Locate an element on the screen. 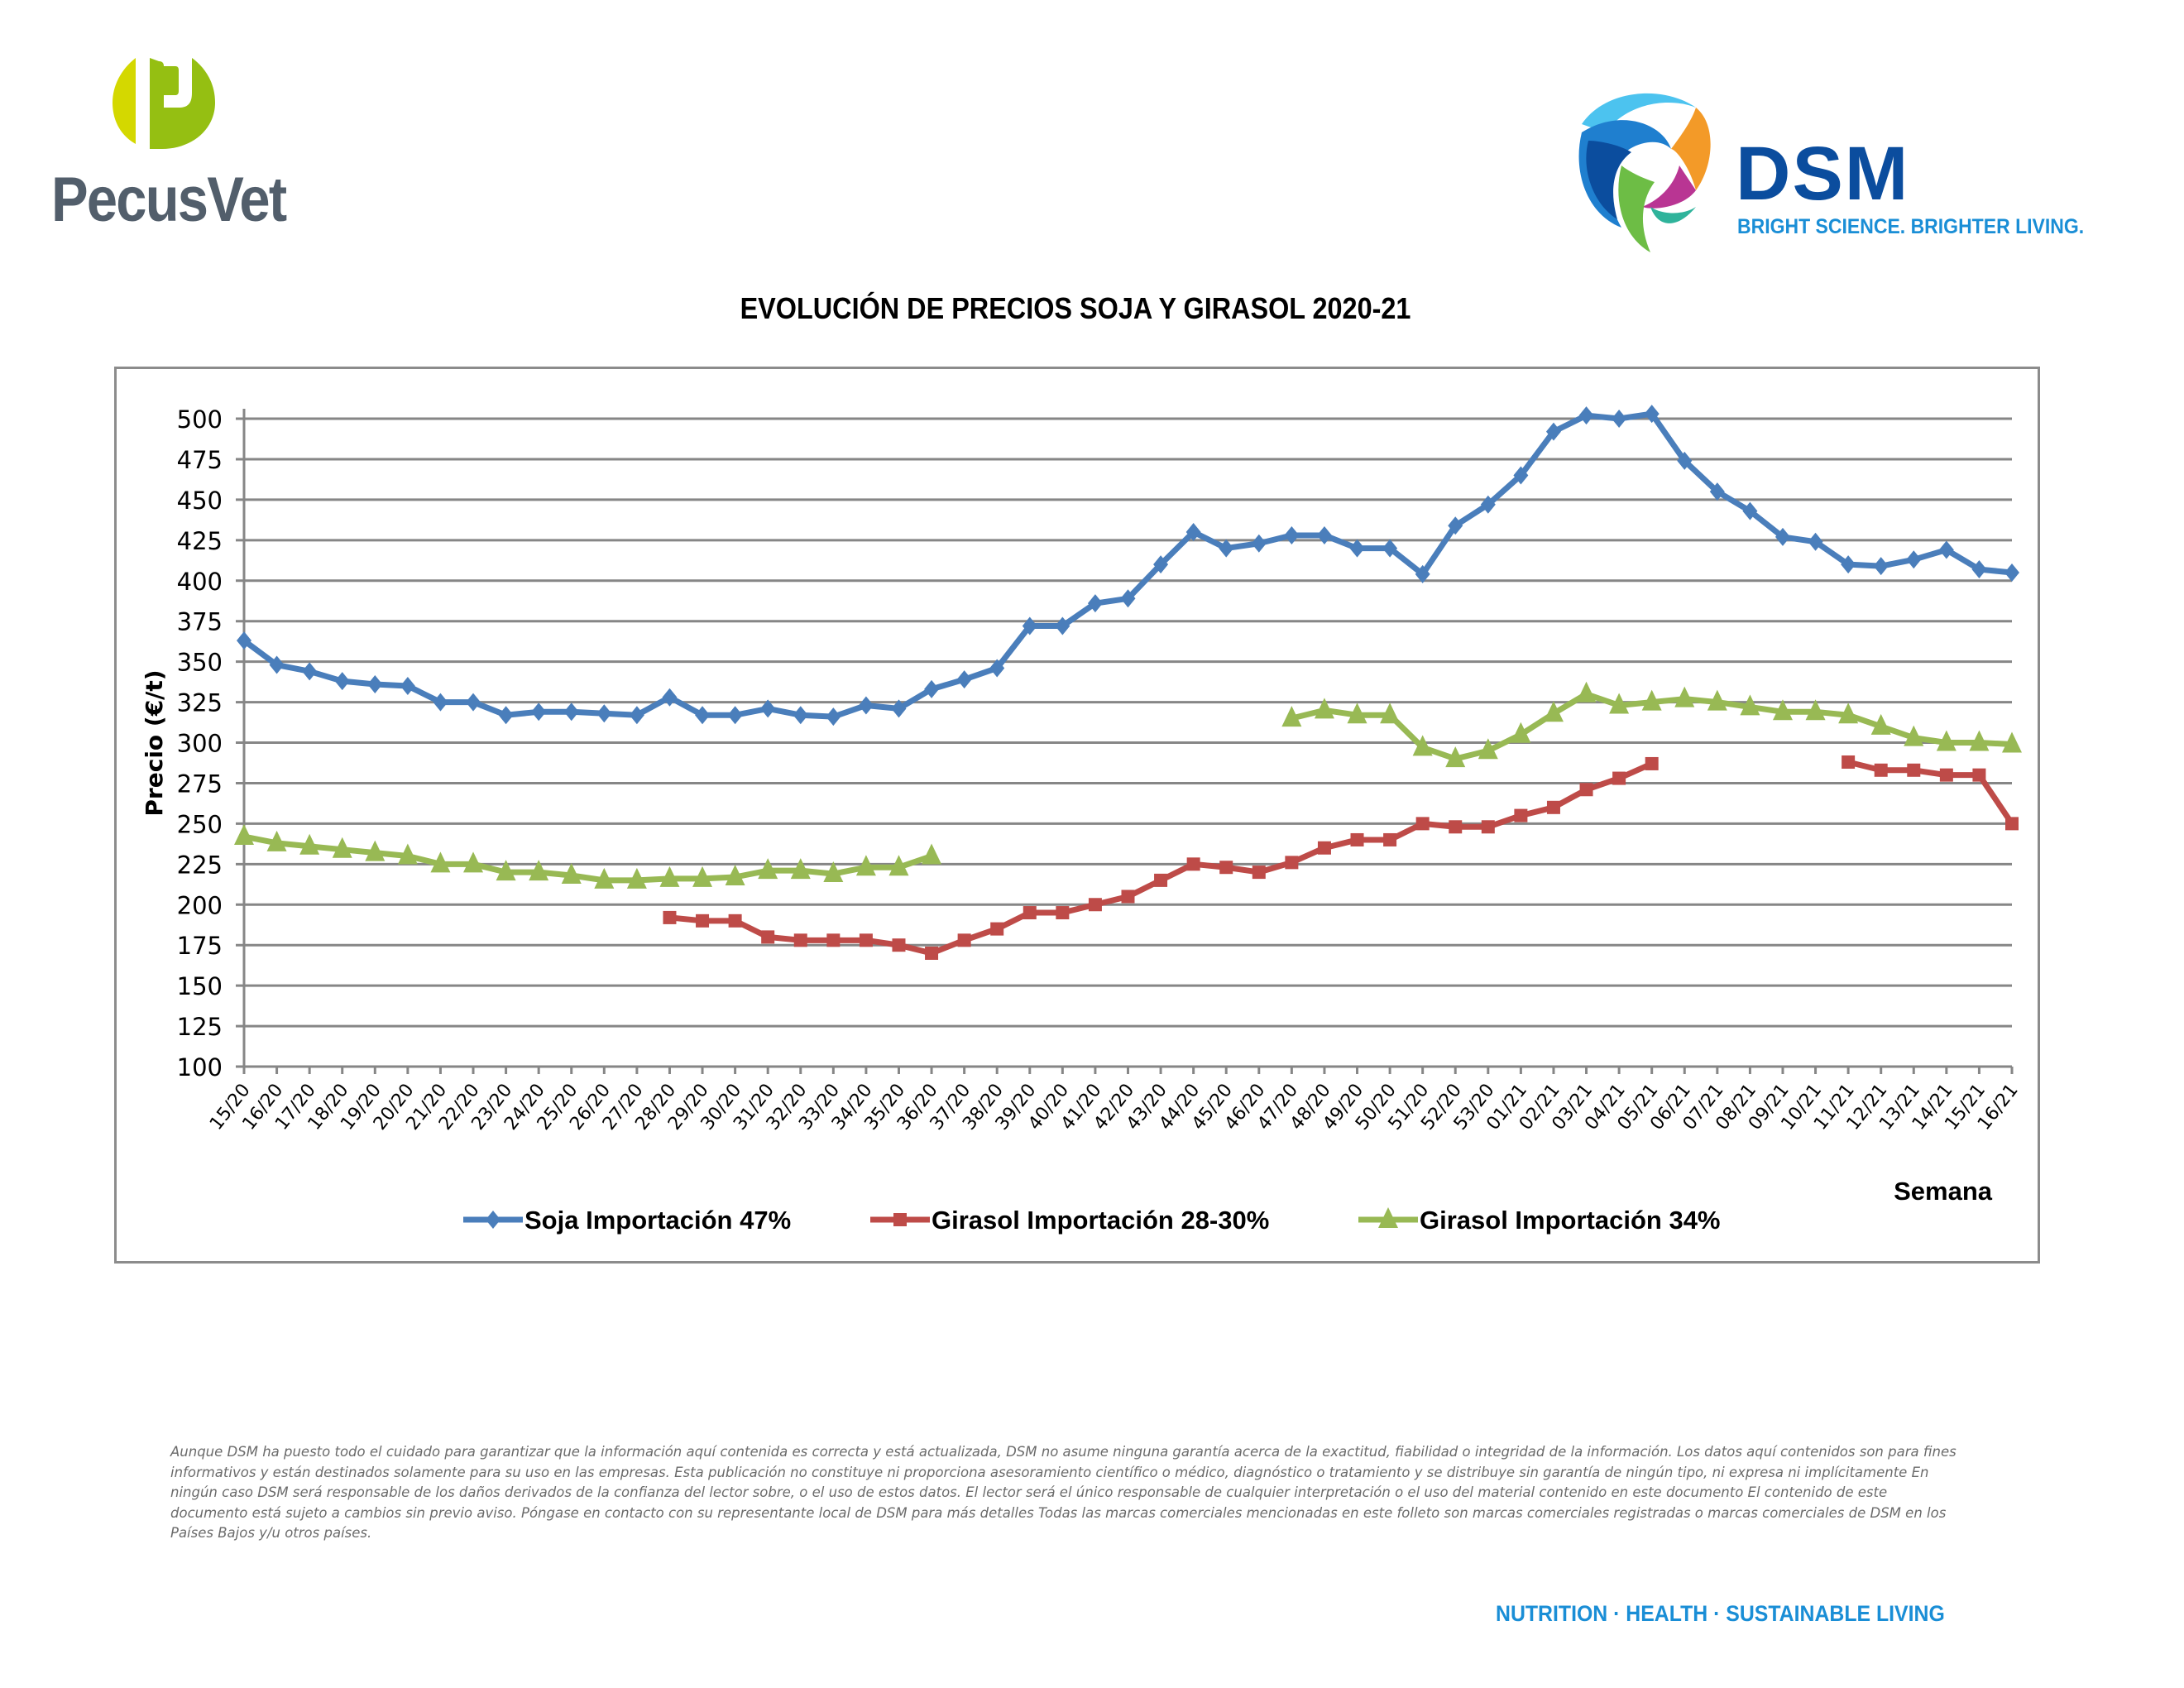 This screenshot has height=1688, width=2184. pecusvet-p-icon is located at coordinates (164, 103).